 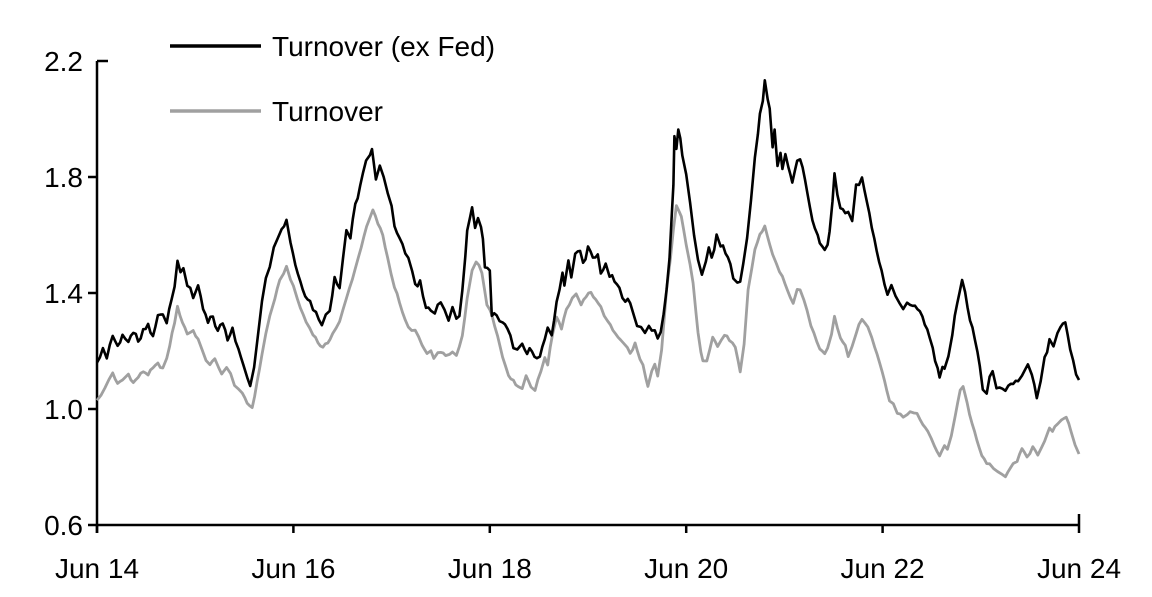 What do you see at coordinates (293, 568) in the screenshot?
I see `x-tick-label: Jun 16` at bounding box center [293, 568].